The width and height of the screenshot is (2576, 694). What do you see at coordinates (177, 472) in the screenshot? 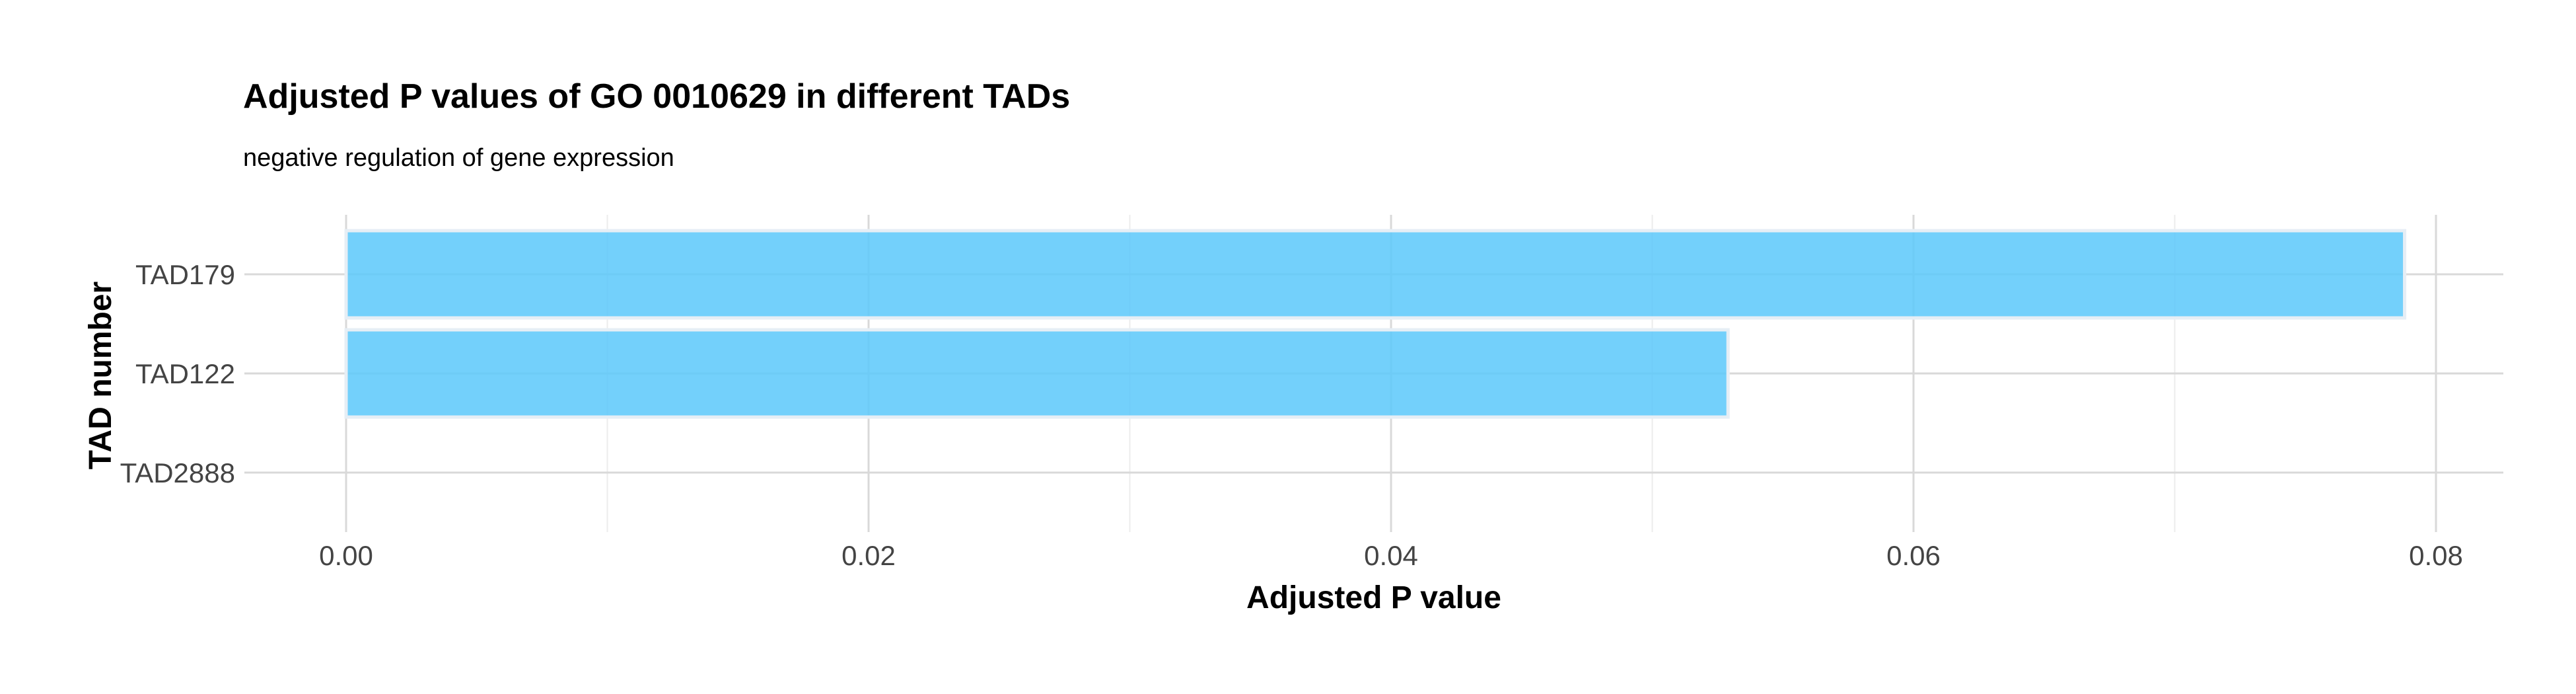
I see `y-tick-label: TAD2888` at bounding box center [177, 472].